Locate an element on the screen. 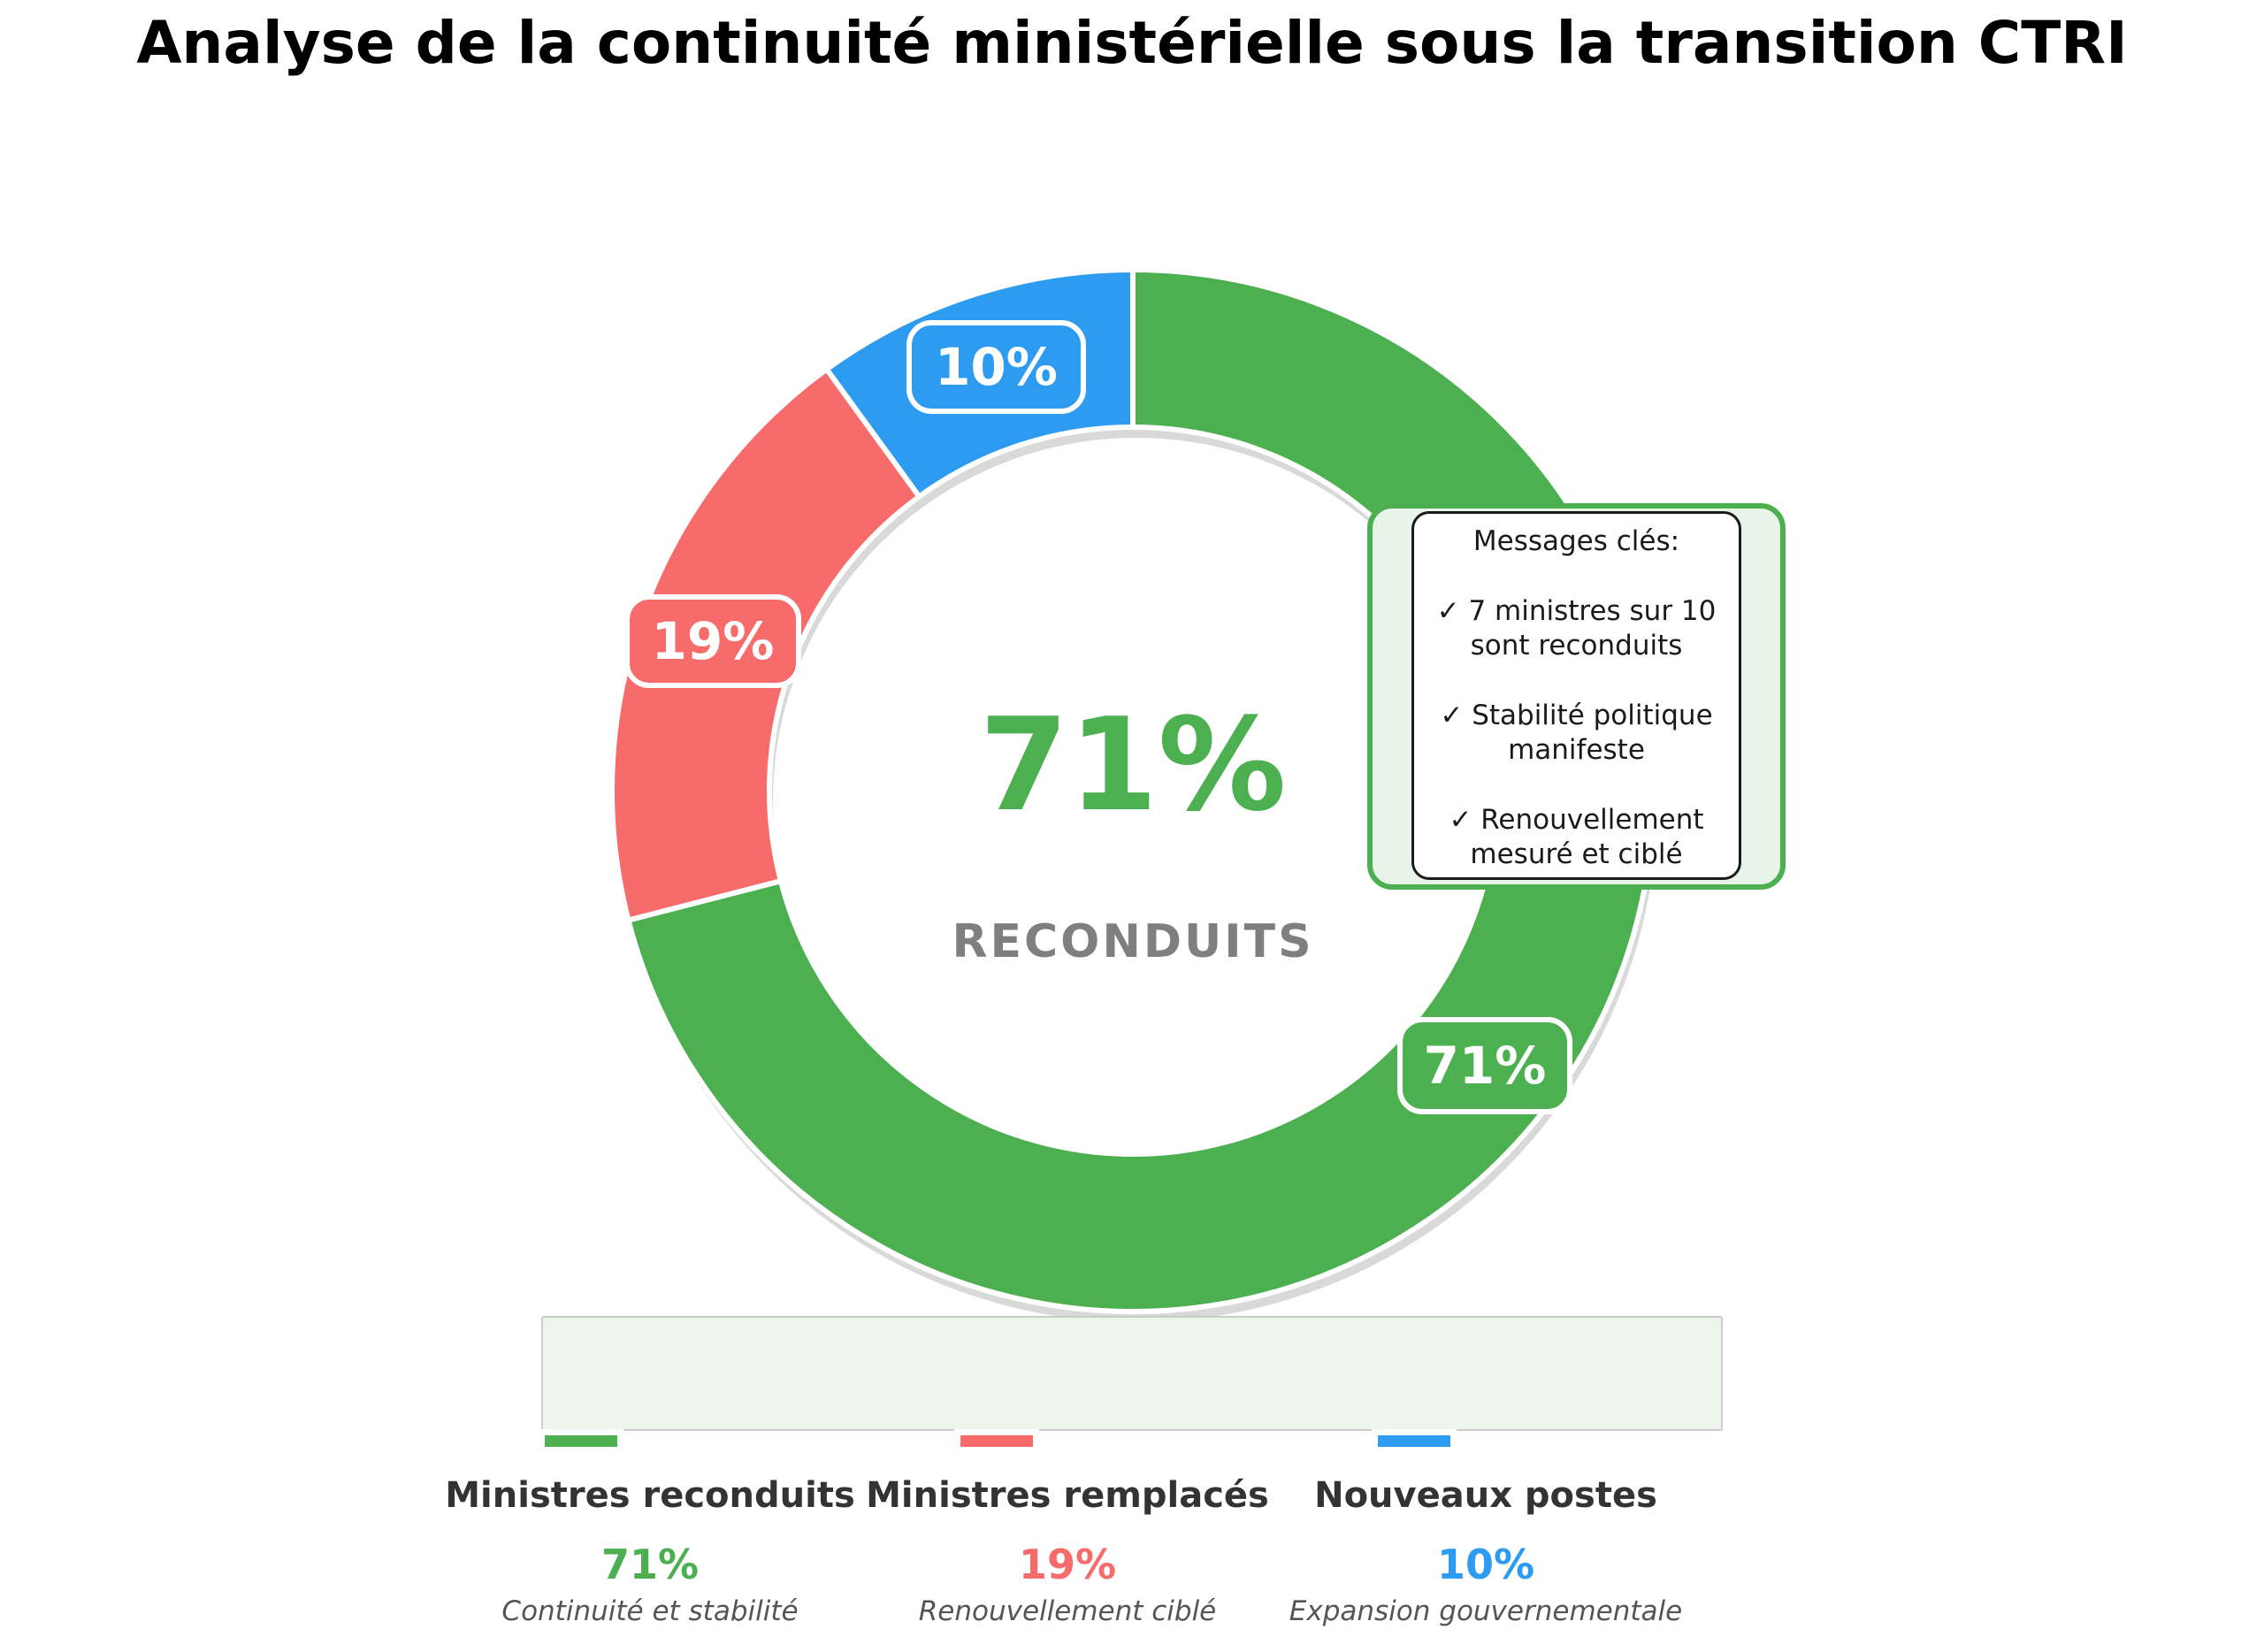  key-messages-title: Messages clés: is located at coordinates (1576, 541).